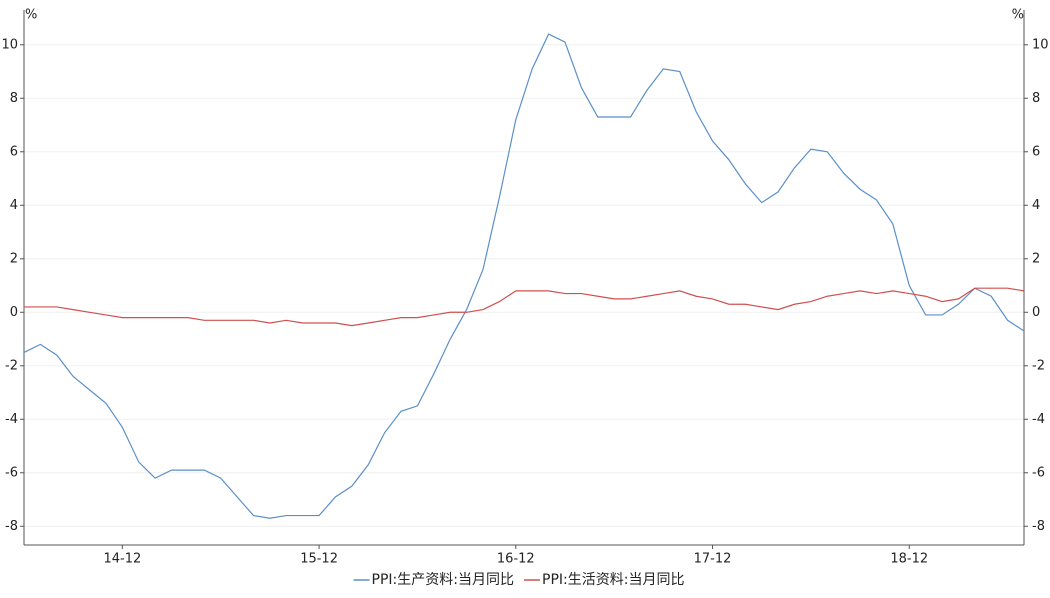  What do you see at coordinates (909, 559) in the screenshot?
I see `x-tick-label: 18-12` at bounding box center [909, 559].